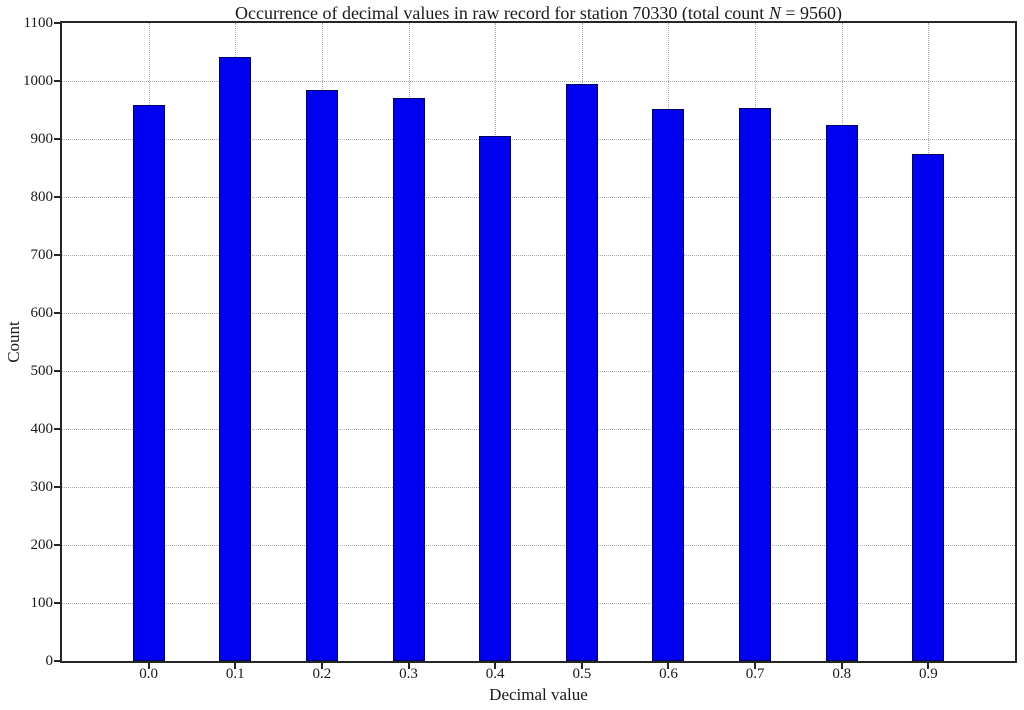 The height and width of the screenshot is (710, 1024). What do you see at coordinates (235, 674) in the screenshot?
I see `x-tick-label: 0.1` at bounding box center [235, 674].